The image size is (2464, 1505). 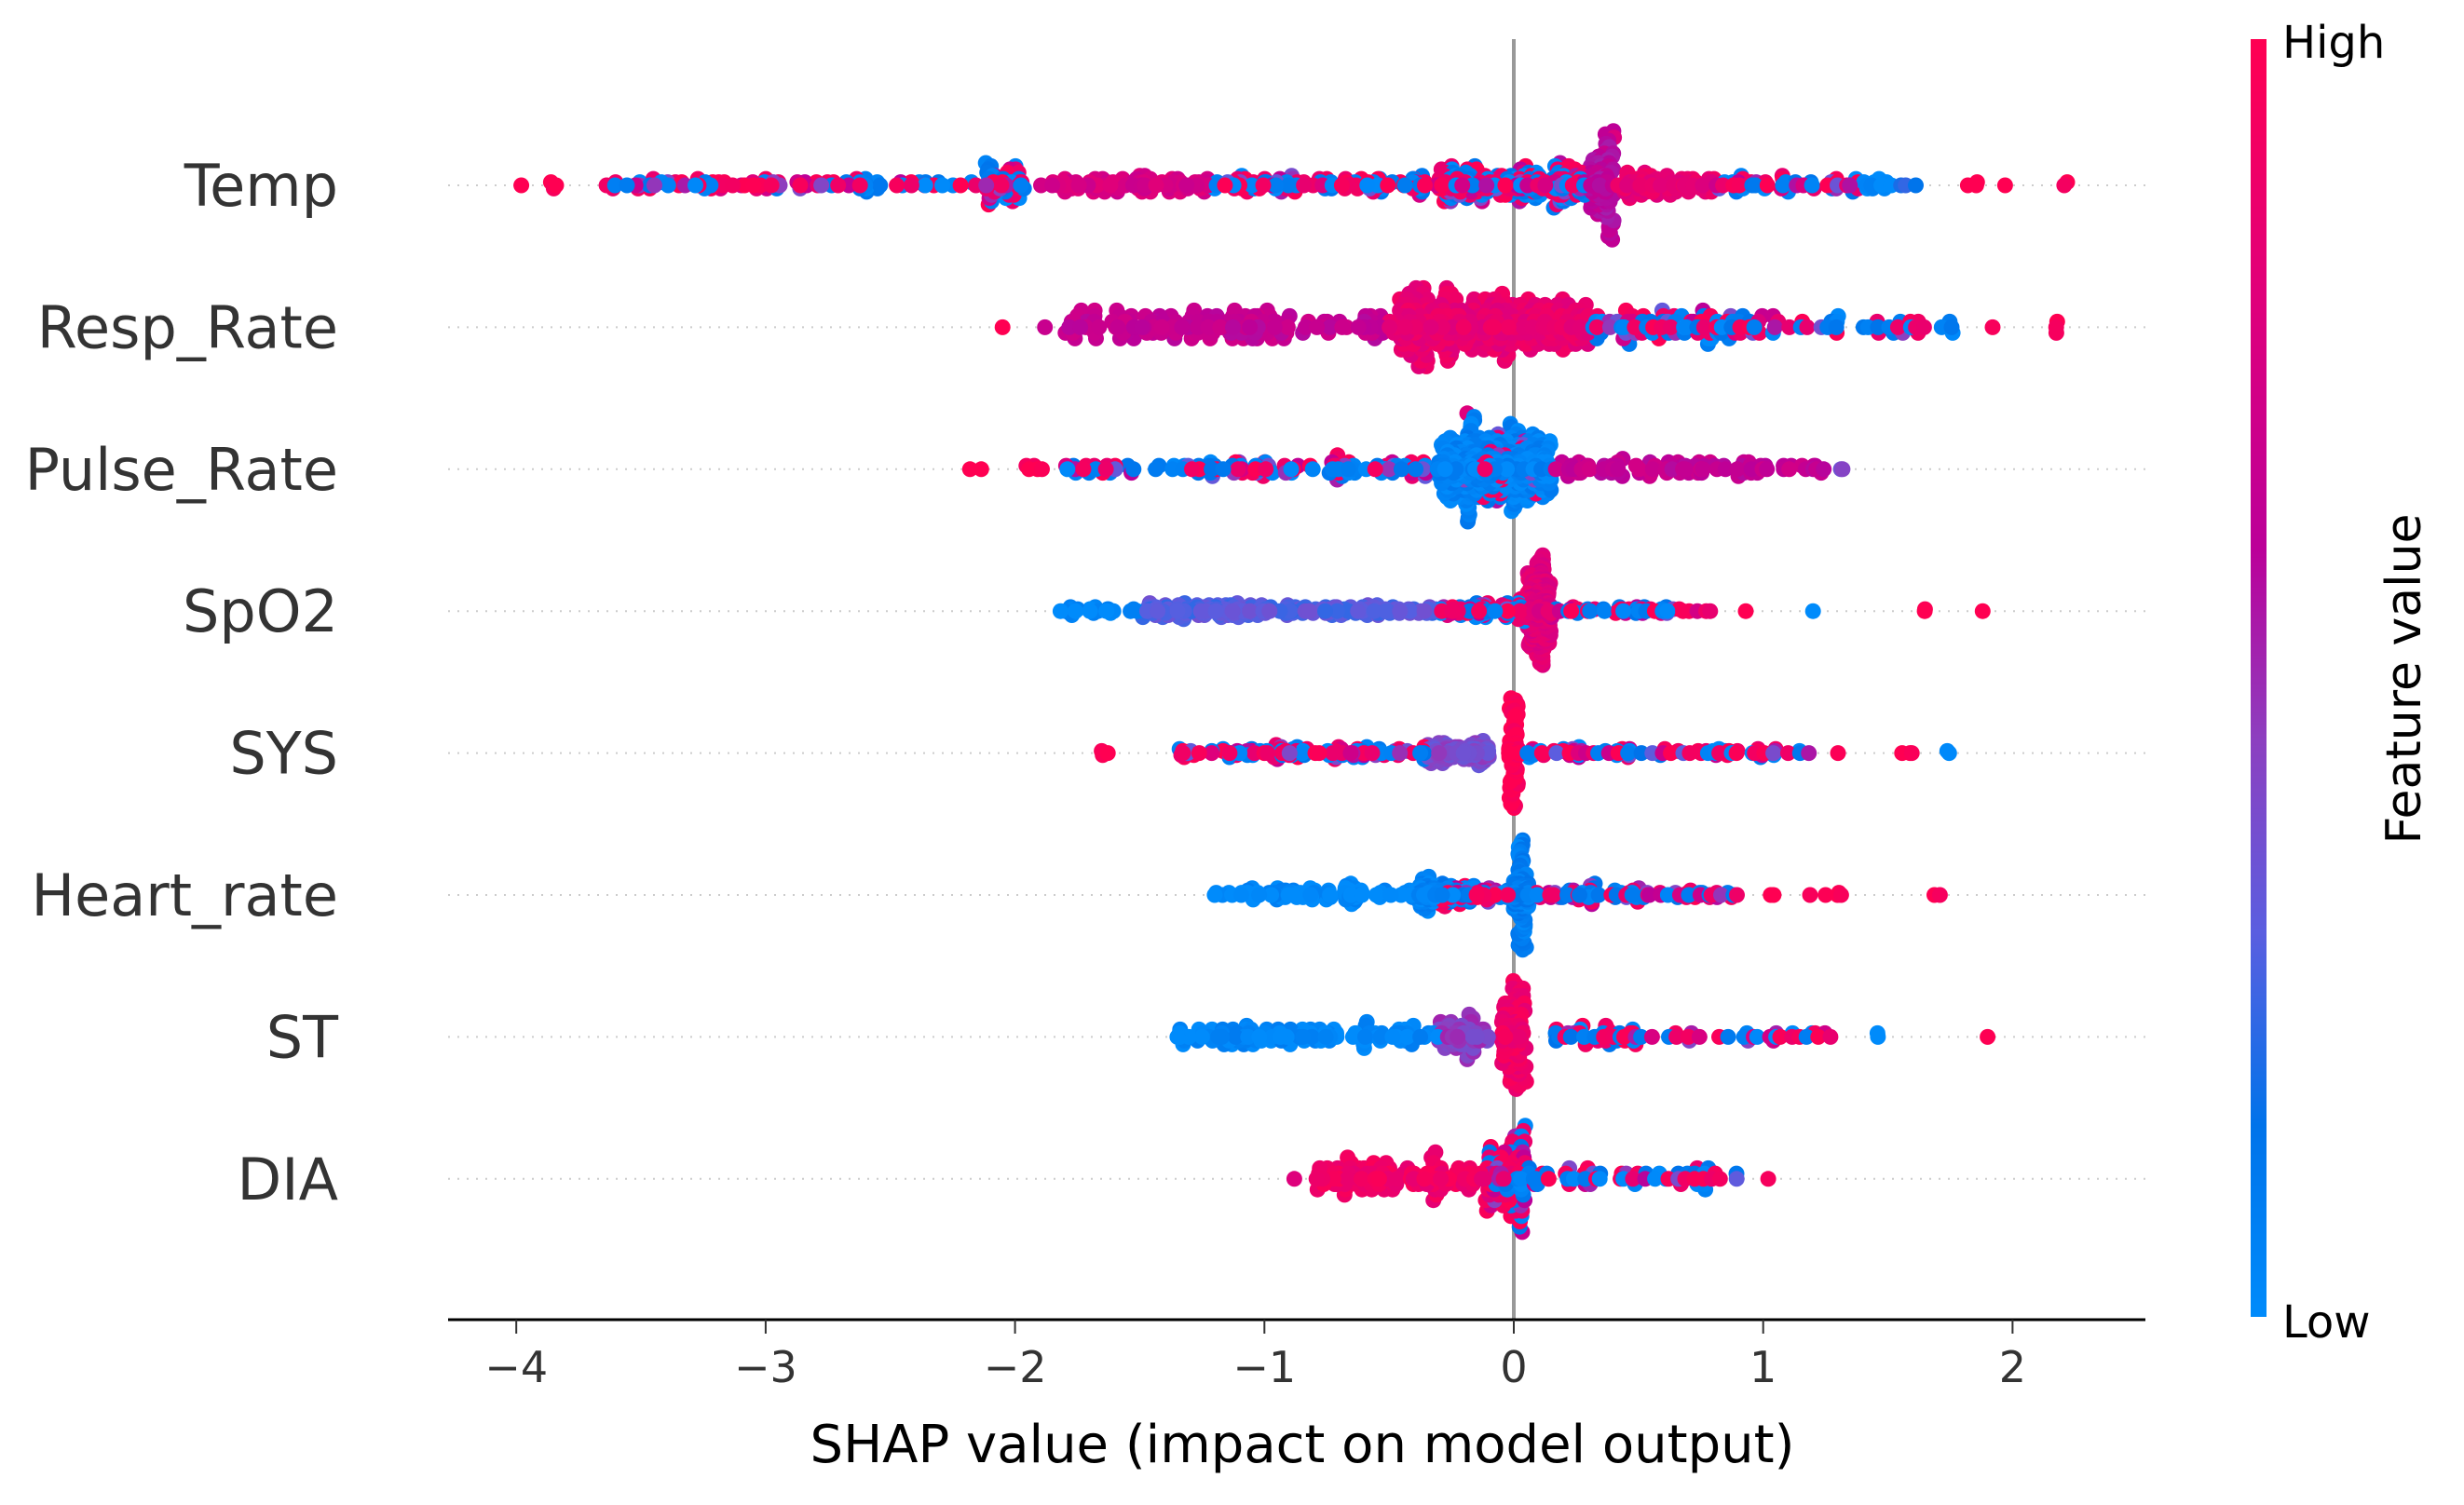 What do you see at coordinates (2259, 678) in the screenshot?
I see `colorbar` at bounding box center [2259, 678].